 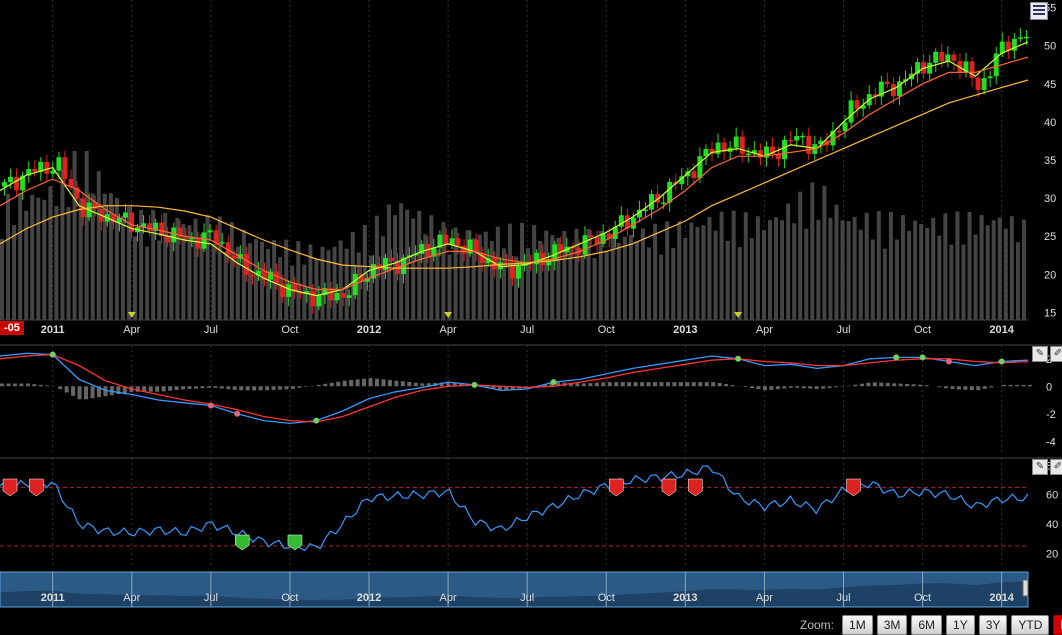 I want to click on zoom-label: Zoom:, so click(x=817, y=625).